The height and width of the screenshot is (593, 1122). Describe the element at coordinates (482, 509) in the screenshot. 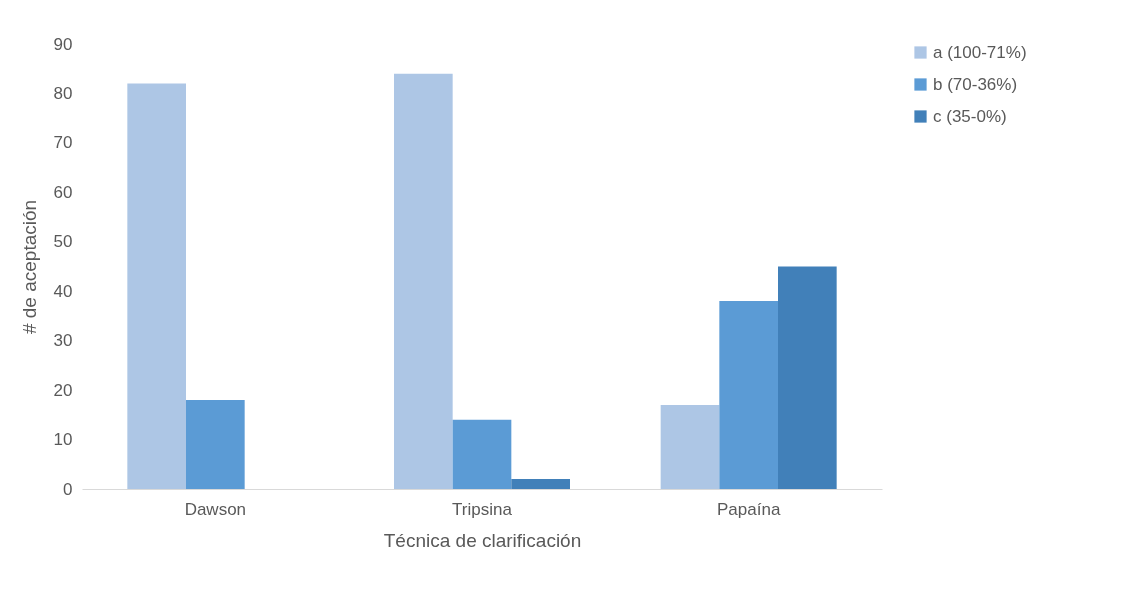

I see `x-tick-label: Tripsina` at that location.